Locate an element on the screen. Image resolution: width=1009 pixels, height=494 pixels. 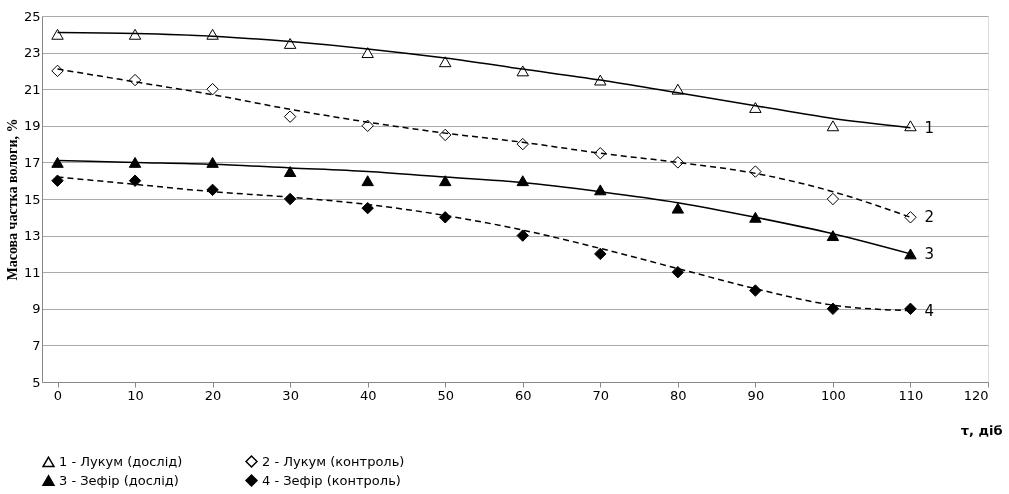
y-tick-label: 7 is located at coordinates (36, 345).